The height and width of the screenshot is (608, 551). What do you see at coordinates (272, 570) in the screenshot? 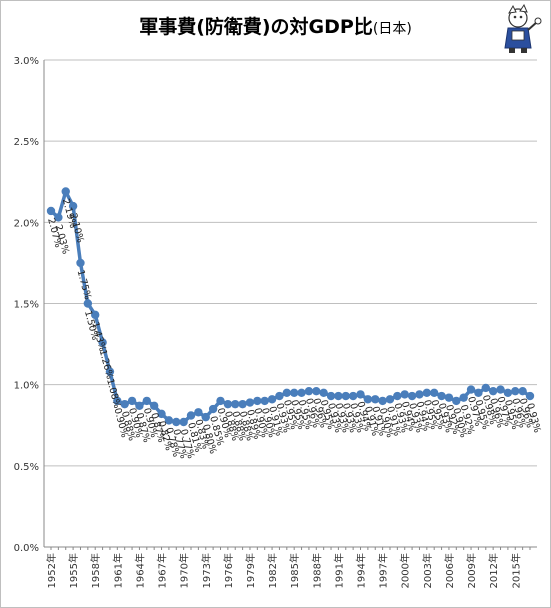
I see `x-tick-label: 1982年` at bounding box center [272, 570].